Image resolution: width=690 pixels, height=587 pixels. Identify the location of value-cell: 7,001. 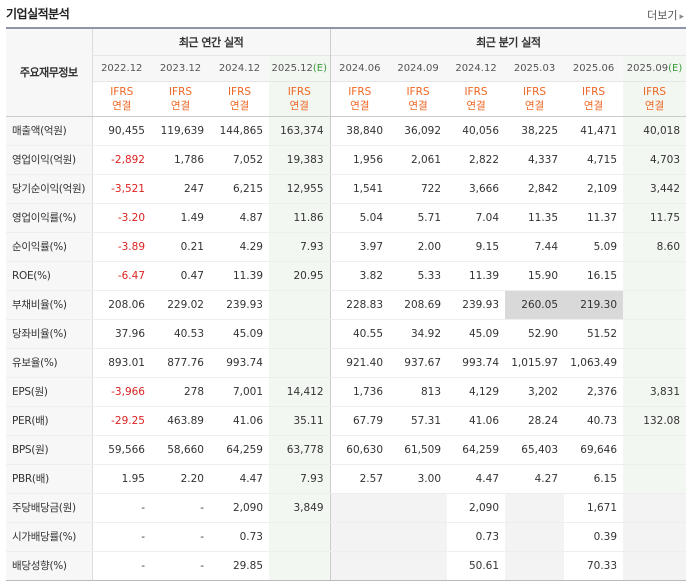
(239, 391).